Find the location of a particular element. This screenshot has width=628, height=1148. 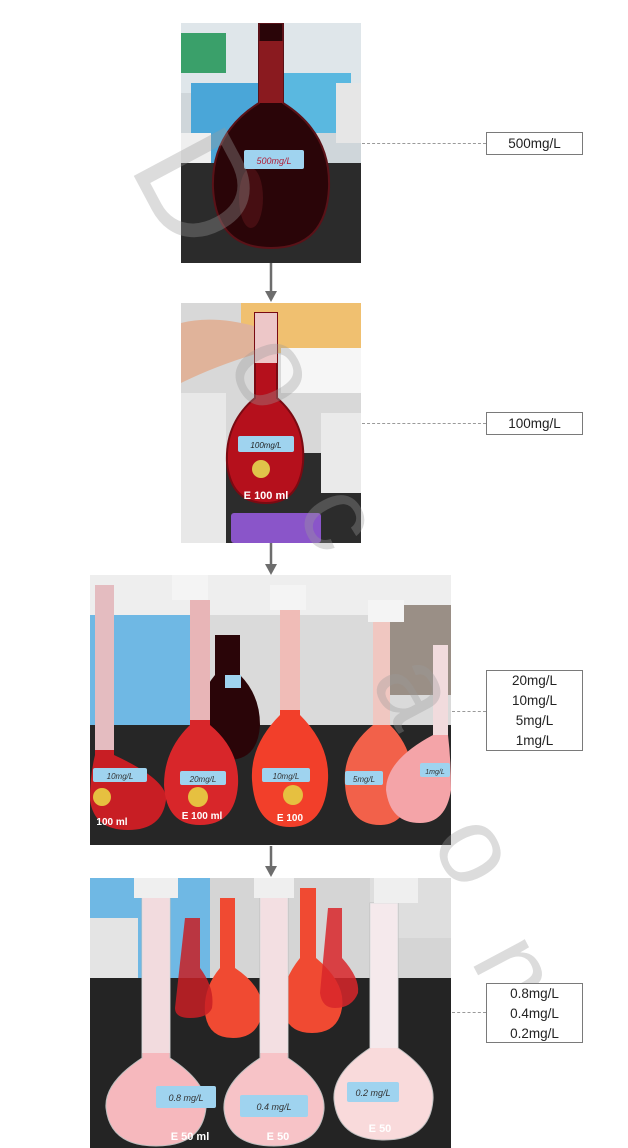

flask-500-label is located at coordinates (274, 159).